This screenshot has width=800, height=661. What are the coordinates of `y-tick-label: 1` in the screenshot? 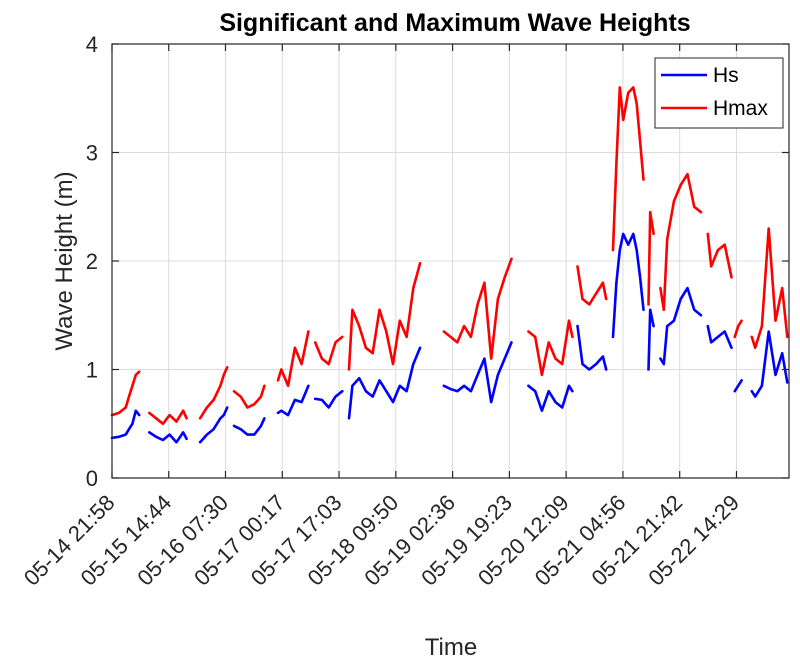 It's located at (92, 370).